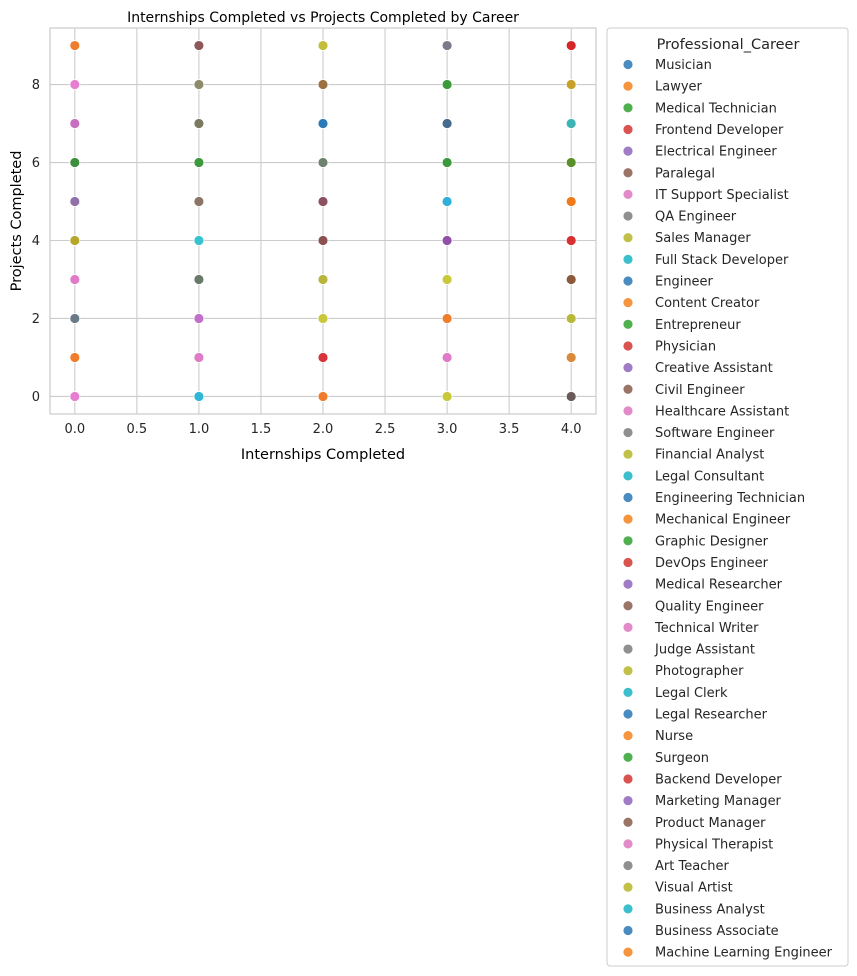 The width and height of the screenshot is (857, 976). What do you see at coordinates (683, 65) in the screenshot?
I see `legend-label: Musician` at bounding box center [683, 65].